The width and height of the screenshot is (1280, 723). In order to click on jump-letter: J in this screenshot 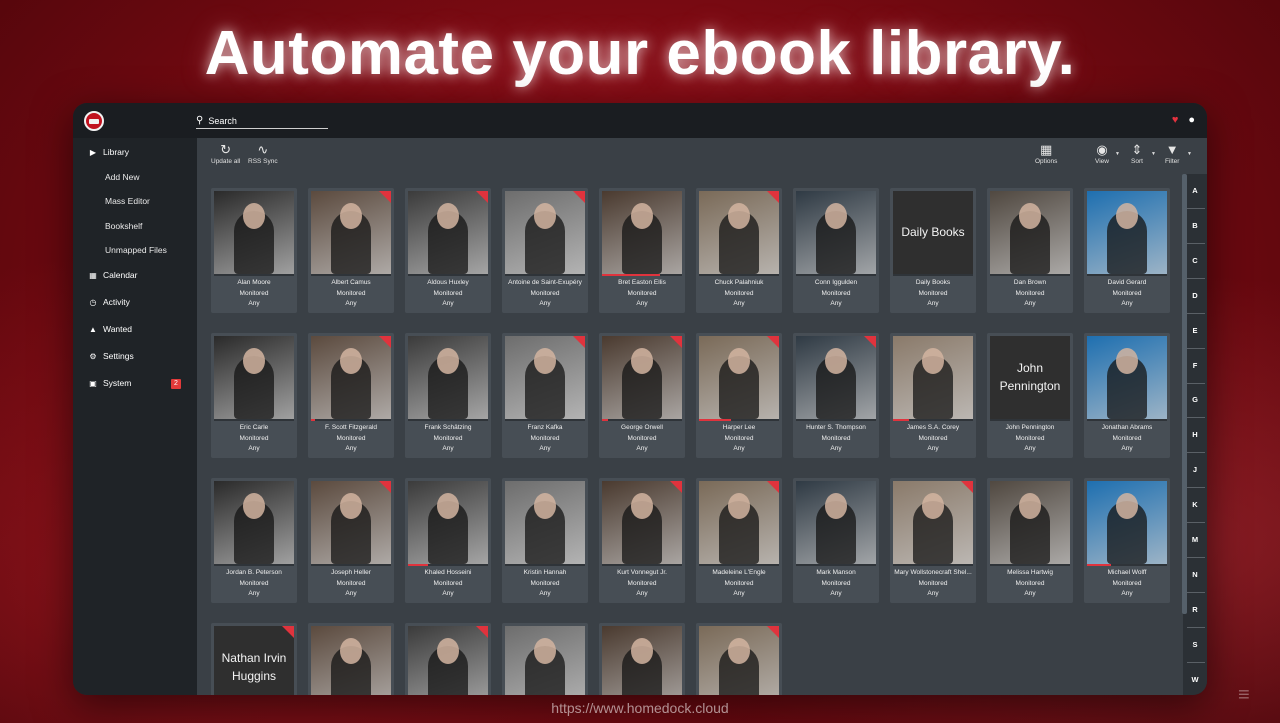, I will do `click(1195, 470)`.